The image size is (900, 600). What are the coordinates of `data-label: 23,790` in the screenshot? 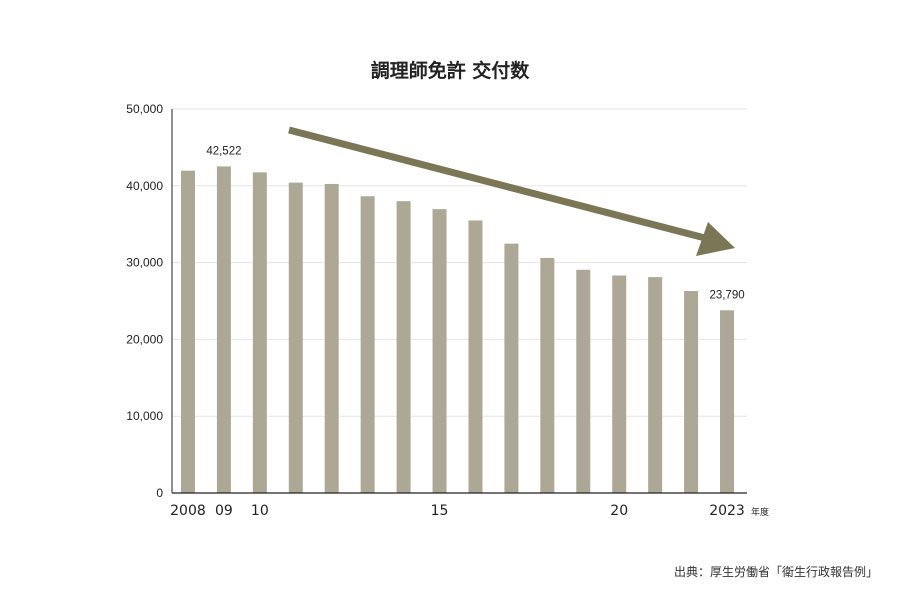 It's located at (726, 295).